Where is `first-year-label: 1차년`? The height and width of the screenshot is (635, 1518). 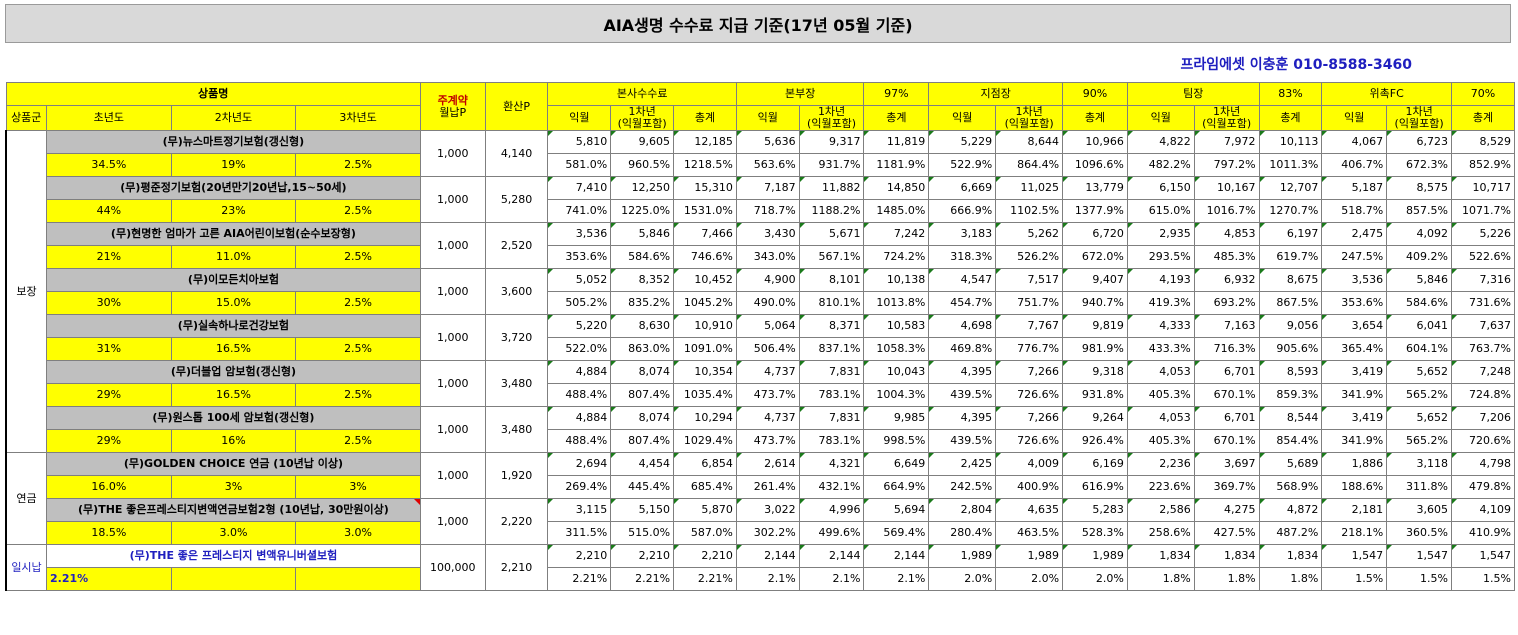
first-year-label: 1차년 is located at coordinates (1029, 111).